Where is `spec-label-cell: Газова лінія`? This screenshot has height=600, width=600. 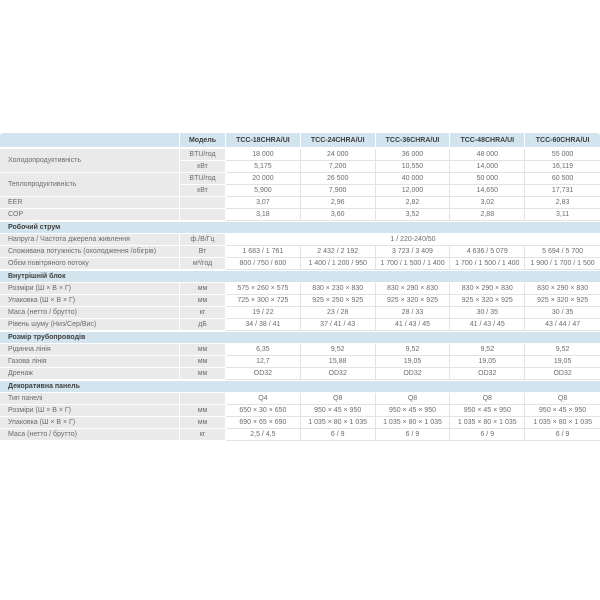
spec-label-cell: Газова лінія is located at coordinates (90, 362).